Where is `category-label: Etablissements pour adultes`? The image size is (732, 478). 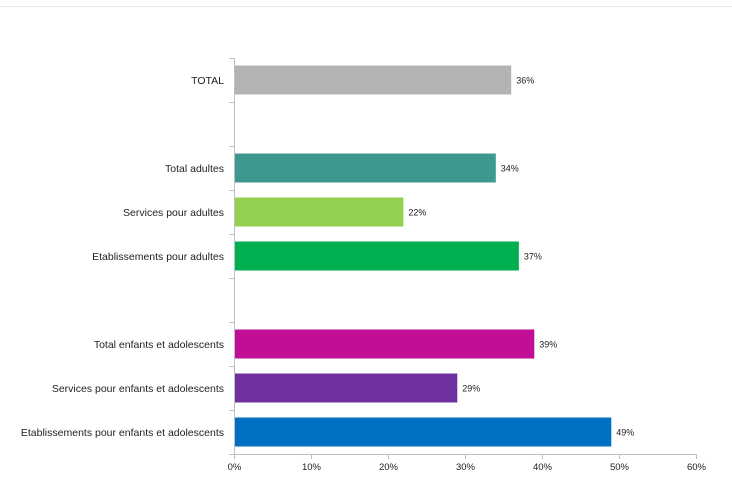 category-label: Etablissements pour adultes is located at coordinates (158, 257).